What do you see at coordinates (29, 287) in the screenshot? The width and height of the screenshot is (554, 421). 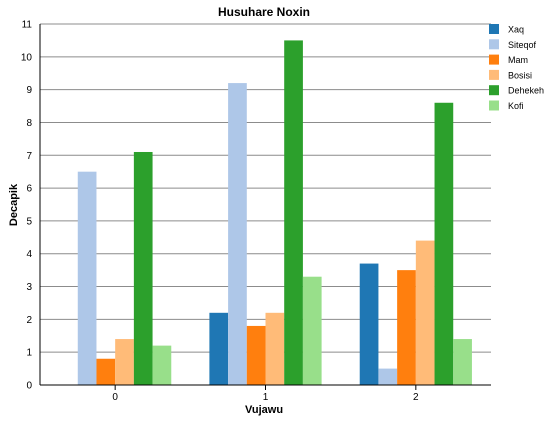 I see `y-tick-label: 3` at bounding box center [29, 287].